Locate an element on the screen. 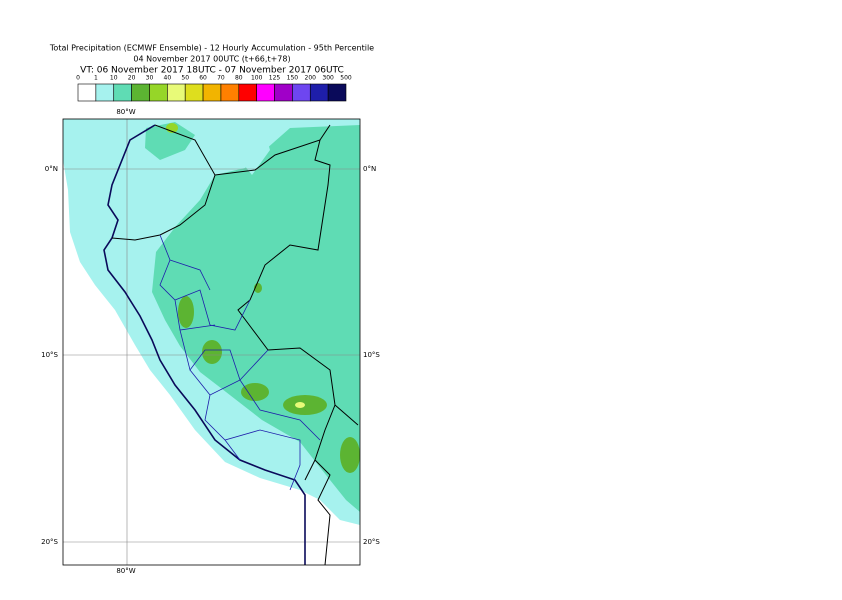 The image size is (842, 600). colorbar-label: 50 is located at coordinates (185, 78).